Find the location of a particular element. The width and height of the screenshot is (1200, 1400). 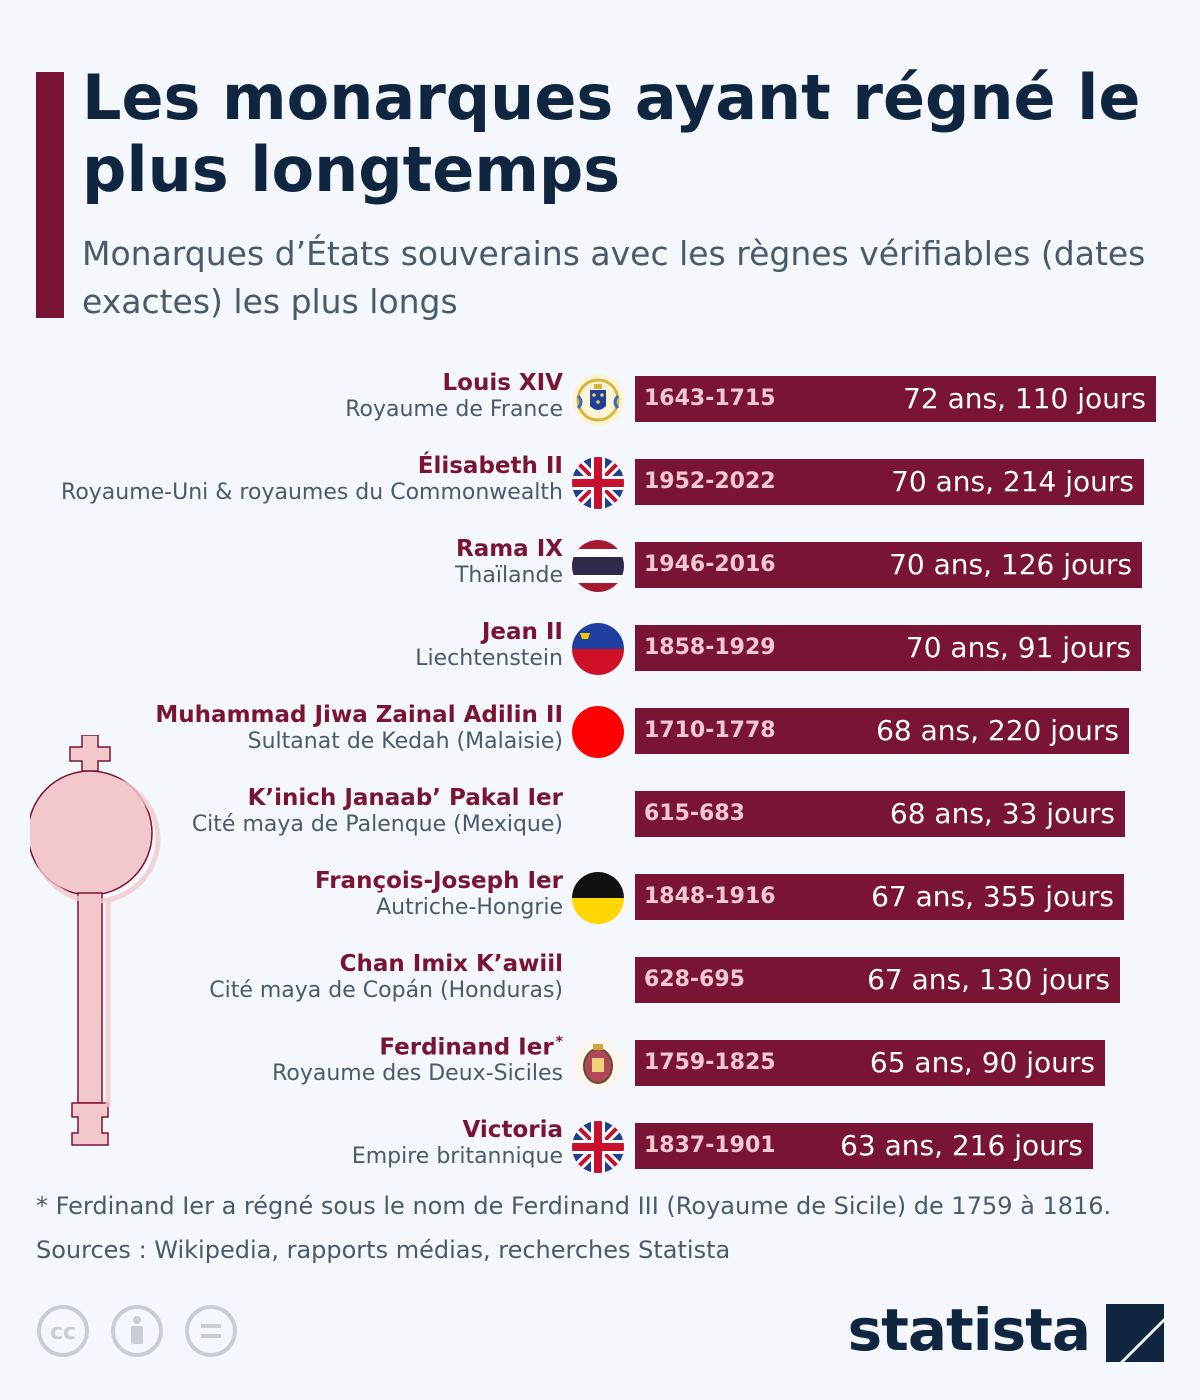

monarch-country: Autriche-Hongrie is located at coordinates (469, 907).